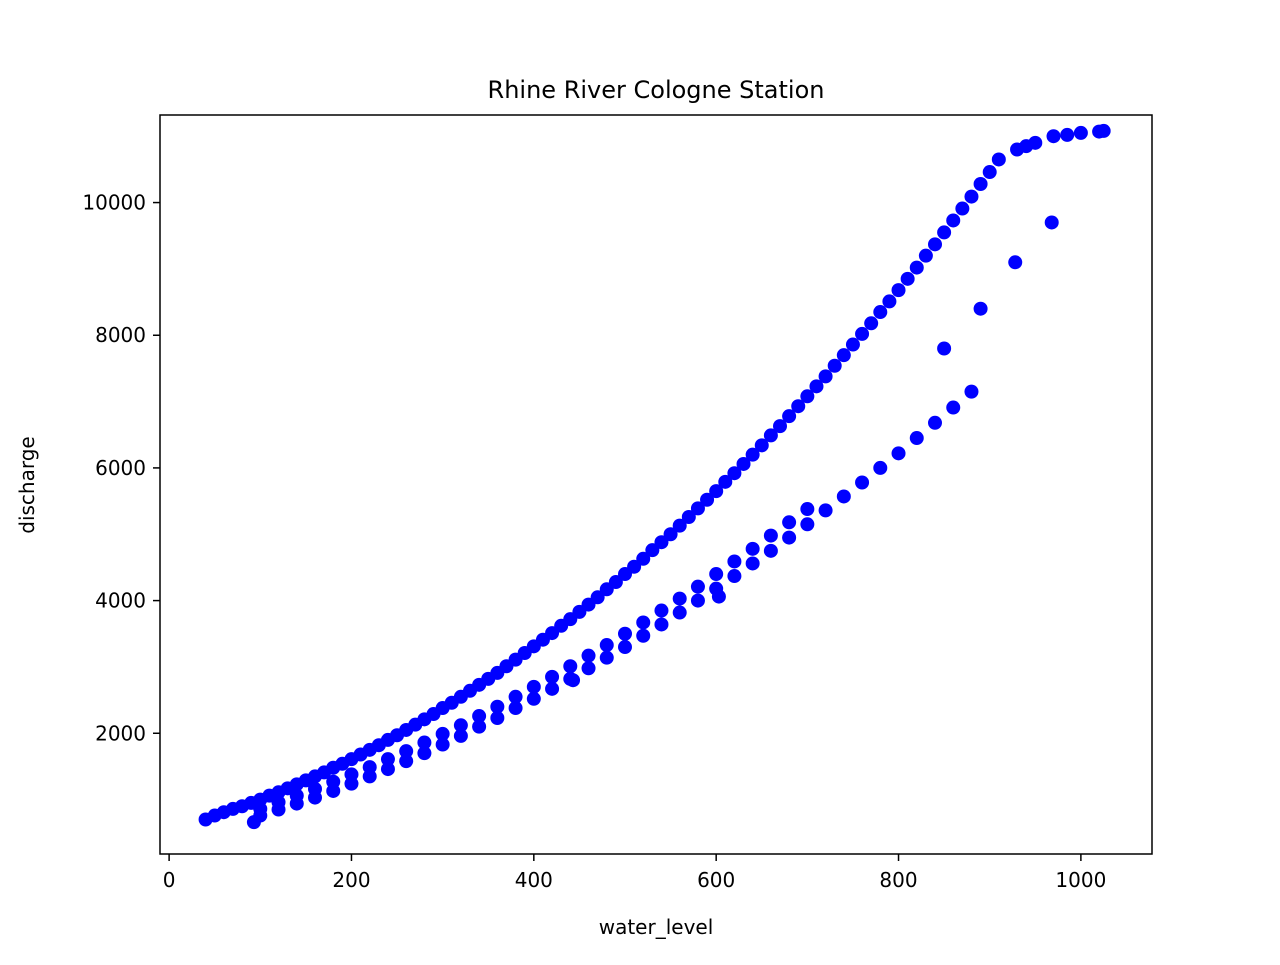  I want to click on y-tick-label: 6000, so click(120, 468).